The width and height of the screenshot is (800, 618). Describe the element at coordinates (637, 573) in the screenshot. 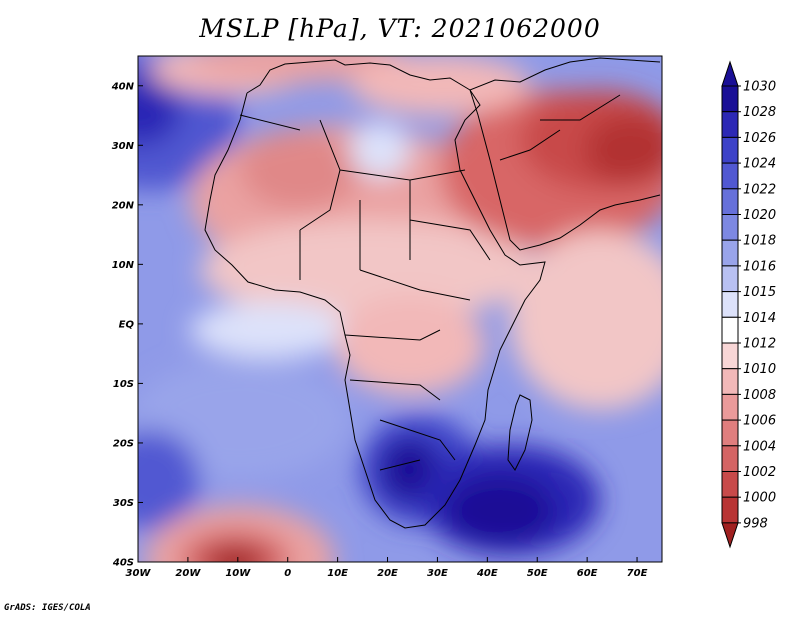

I see `lon-tick-label: 70E` at that location.